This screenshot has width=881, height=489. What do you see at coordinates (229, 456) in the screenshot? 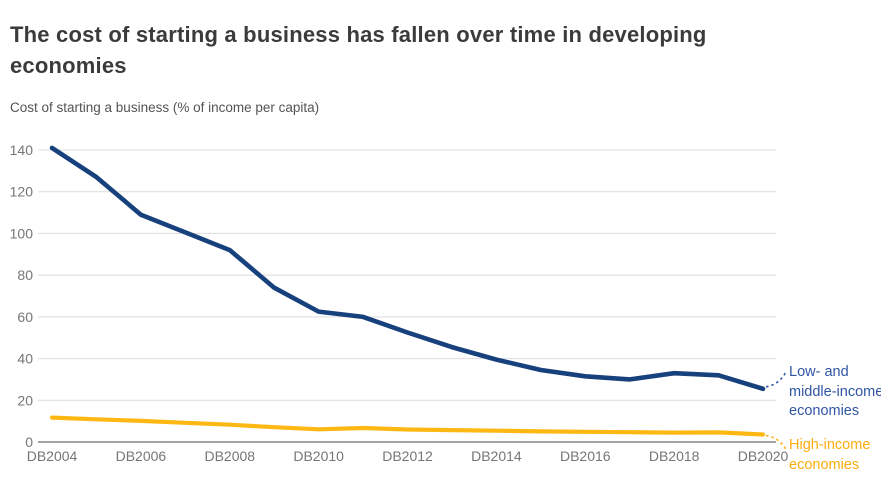
I see `x-tick-label: DB2008` at bounding box center [229, 456].